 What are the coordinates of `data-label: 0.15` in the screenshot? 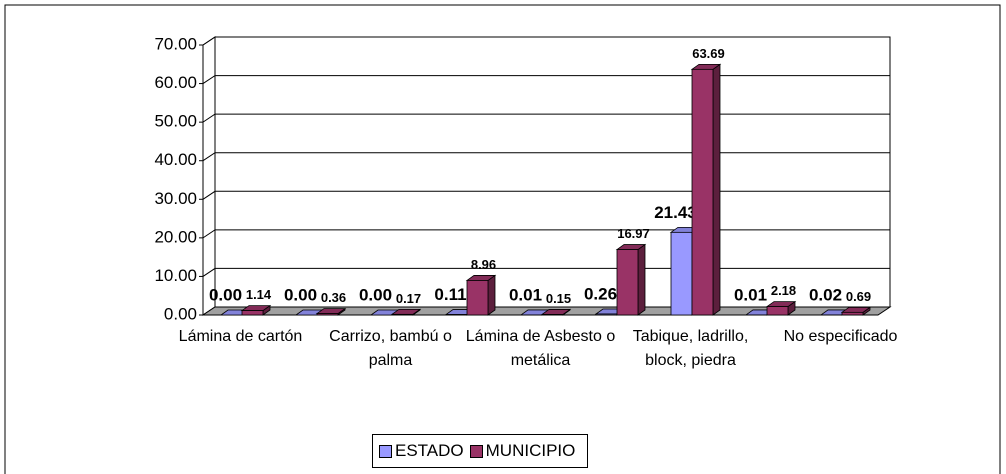 It's located at (558, 298).